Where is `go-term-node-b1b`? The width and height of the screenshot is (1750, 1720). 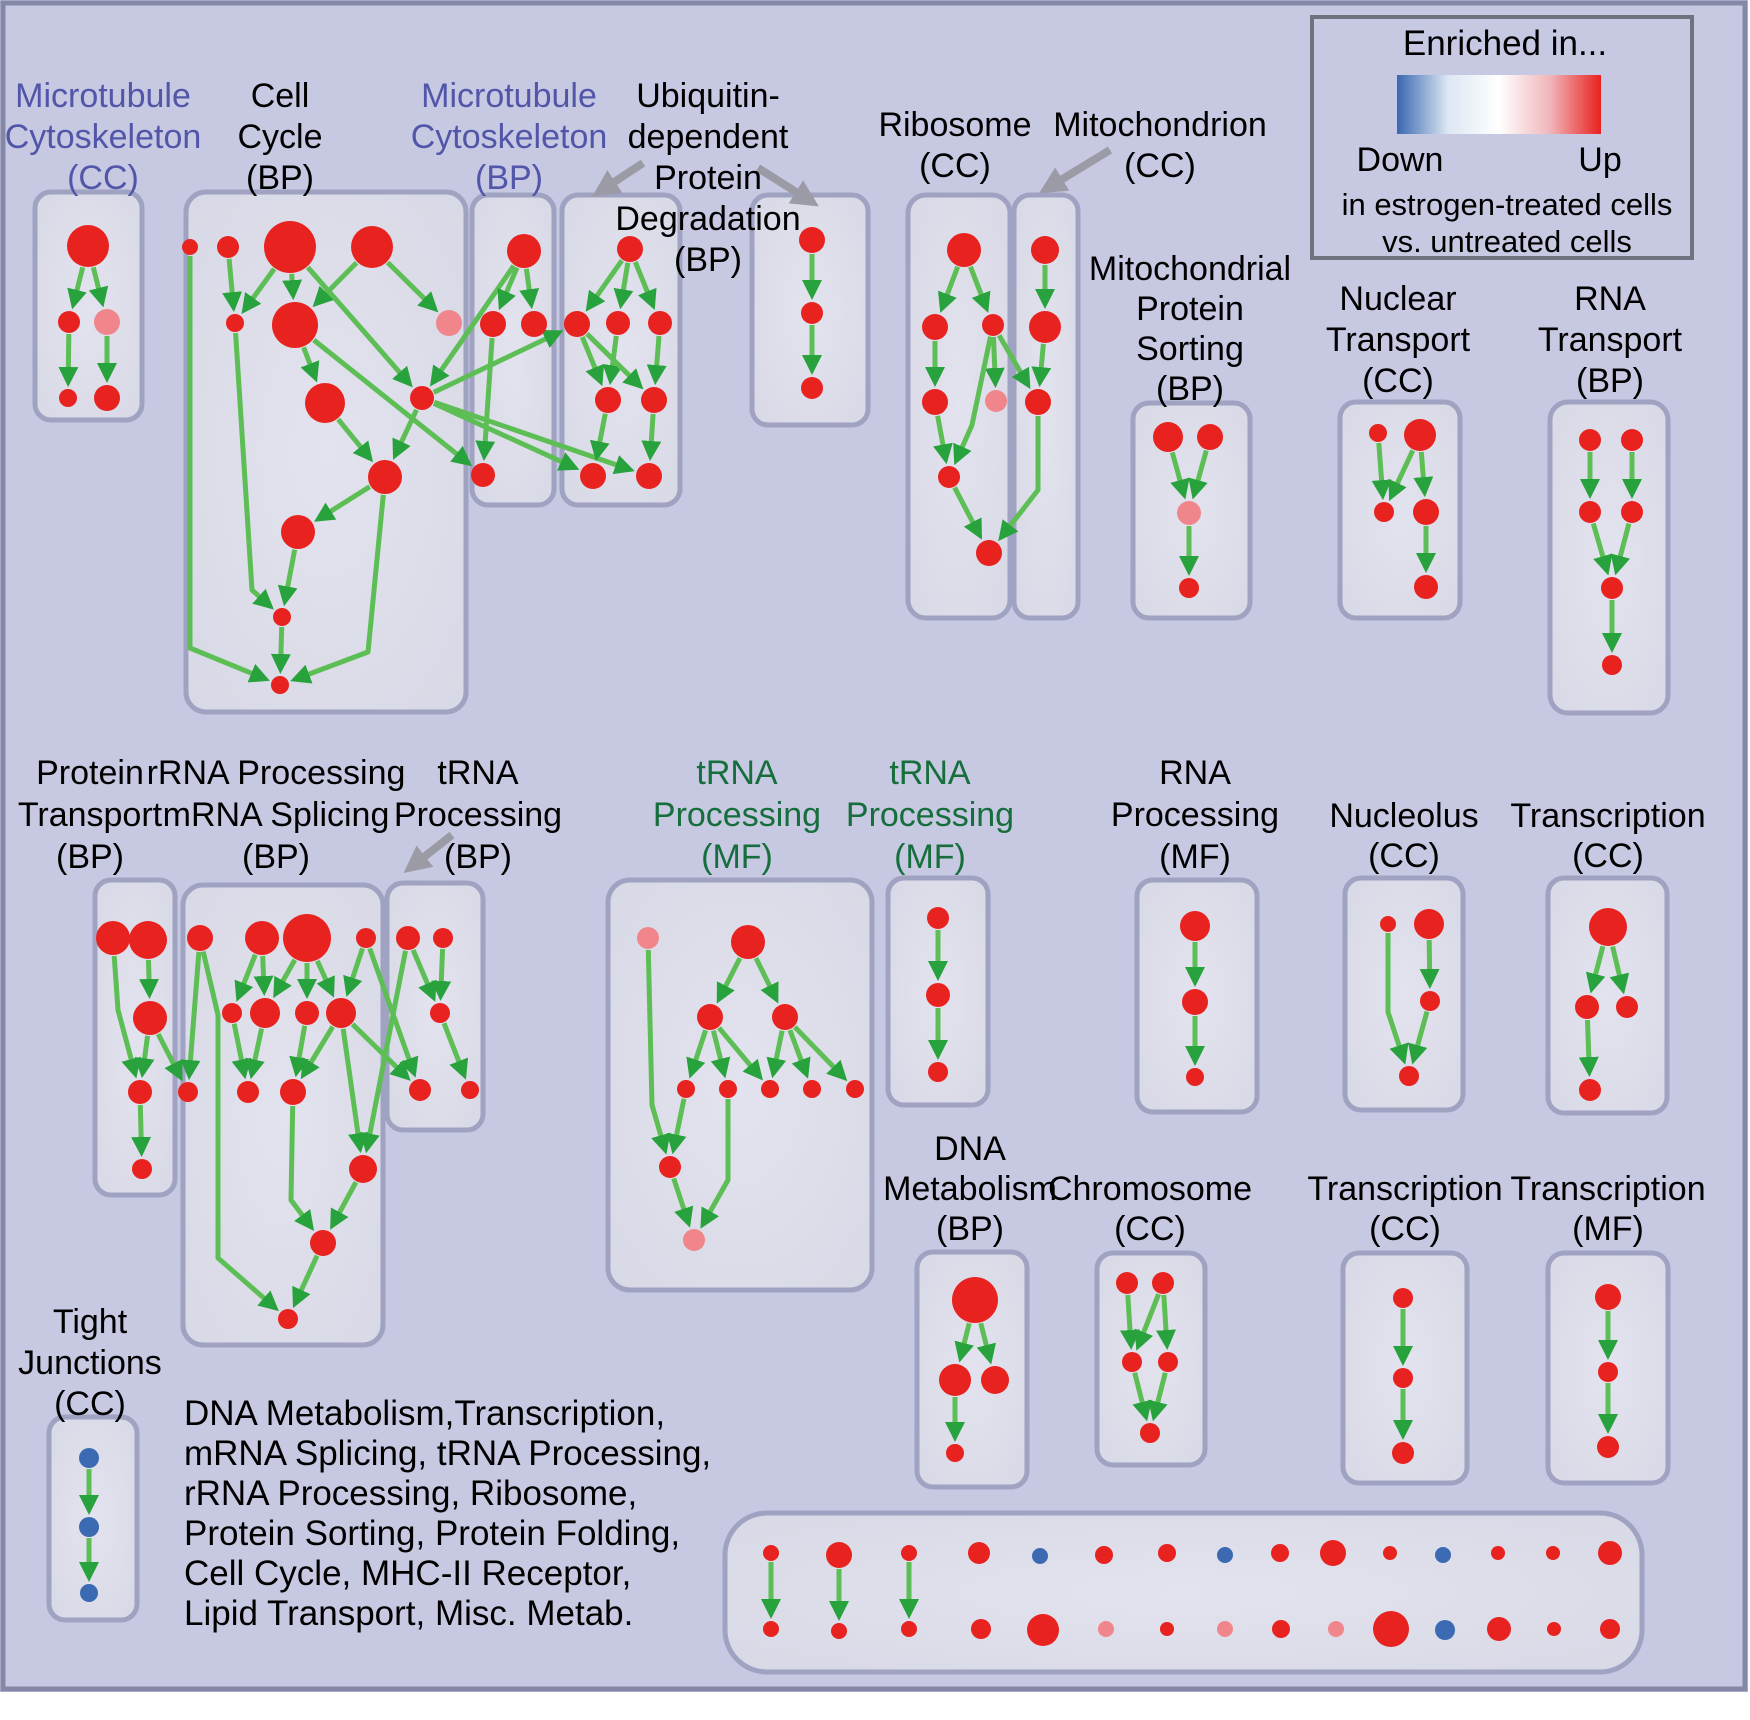
go-term-node-b1b is located at coordinates (771, 1629).